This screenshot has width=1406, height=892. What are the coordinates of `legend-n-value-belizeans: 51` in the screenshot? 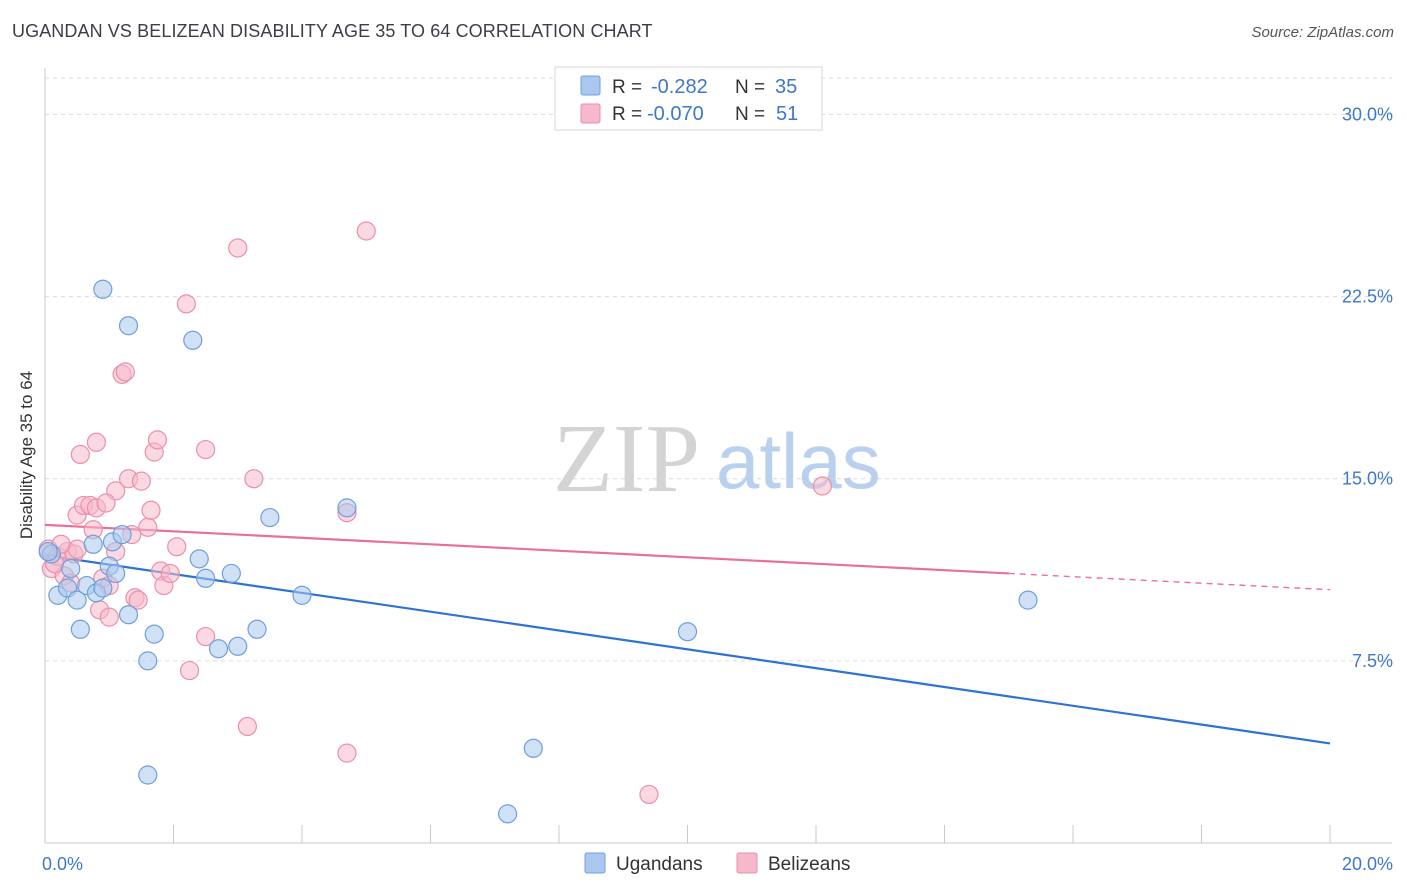 It's located at (787, 114).